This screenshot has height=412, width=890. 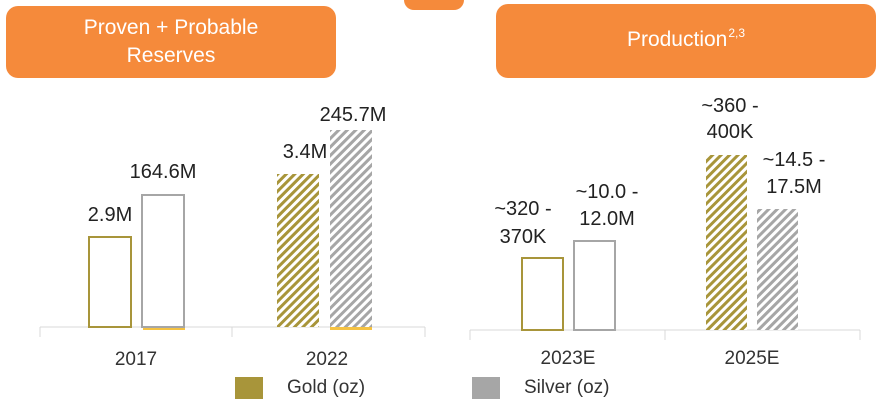 What do you see at coordinates (594, 285) in the screenshot?
I see `bar-silver-2023e` at bounding box center [594, 285].